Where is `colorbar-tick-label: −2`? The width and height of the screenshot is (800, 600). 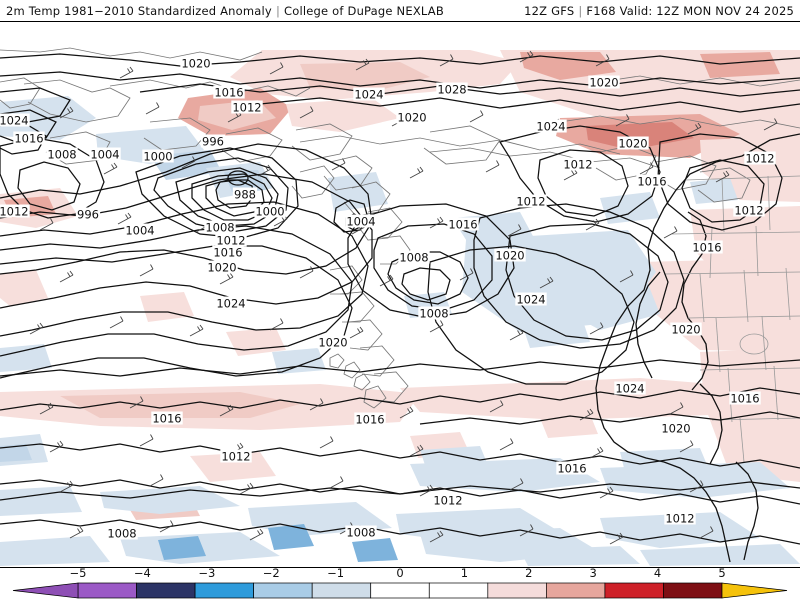 colorbar-tick-label: −2 is located at coordinates (271, 573).